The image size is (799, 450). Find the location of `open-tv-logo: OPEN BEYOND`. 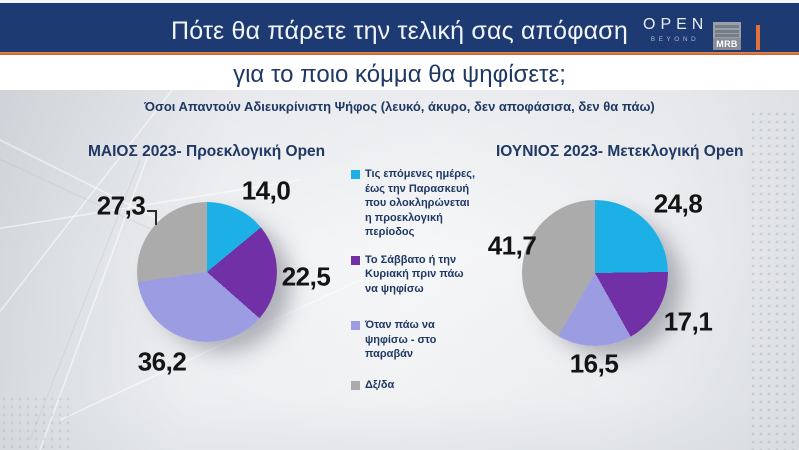

open-tv-logo: OPEN BEYOND is located at coordinates (675, 29).